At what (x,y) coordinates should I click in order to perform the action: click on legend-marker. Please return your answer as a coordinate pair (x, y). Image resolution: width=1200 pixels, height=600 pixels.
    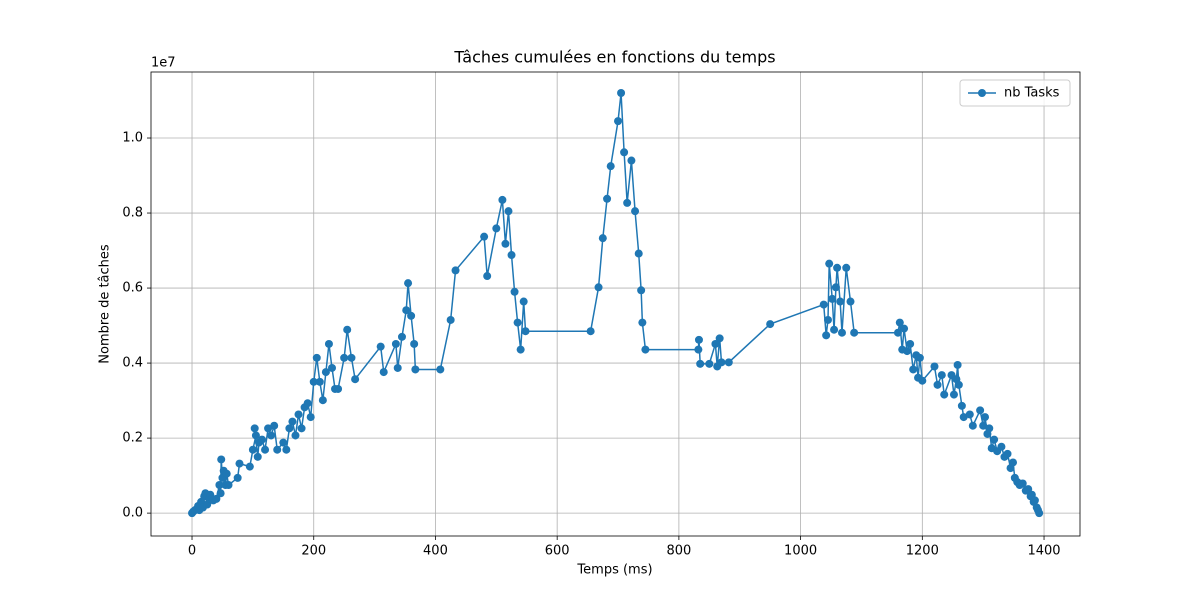
    Looking at the image, I should click on (982, 93).